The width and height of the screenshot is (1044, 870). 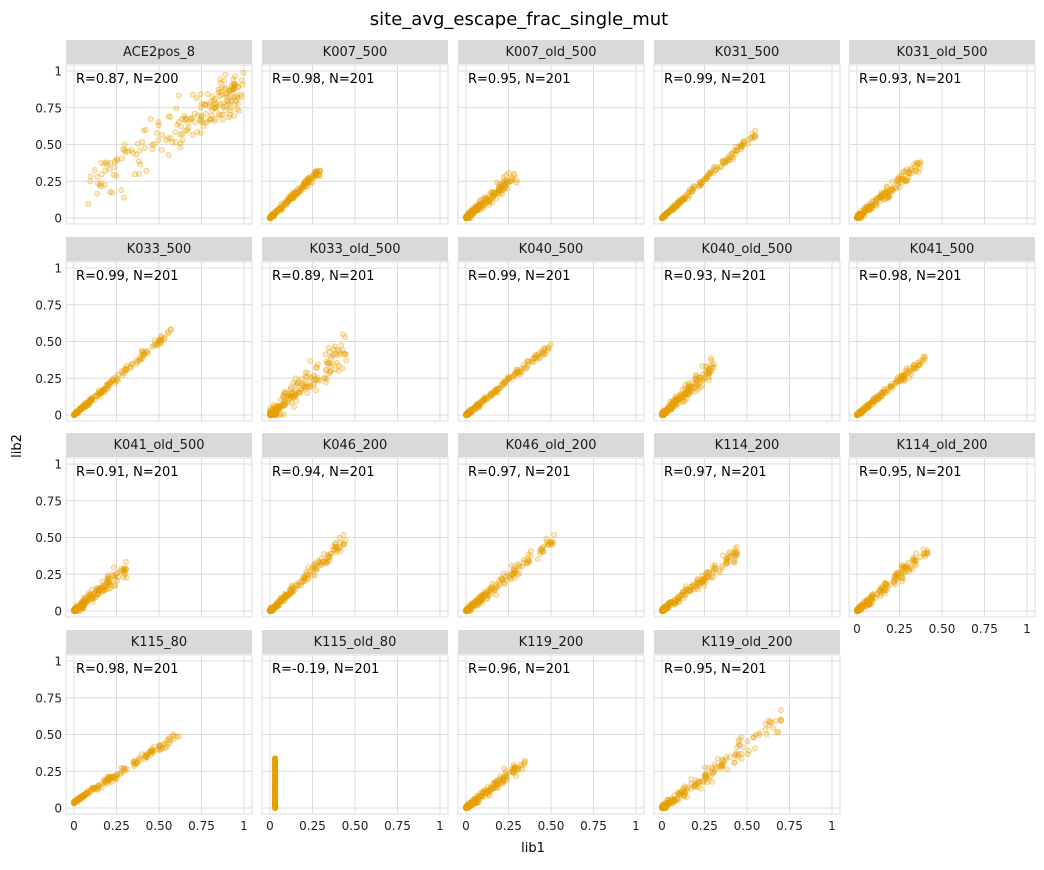 What do you see at coordinates (747, 249) in the screenshot?
I see `panel-title: K040_old_500` at bounding box center [747, 249].